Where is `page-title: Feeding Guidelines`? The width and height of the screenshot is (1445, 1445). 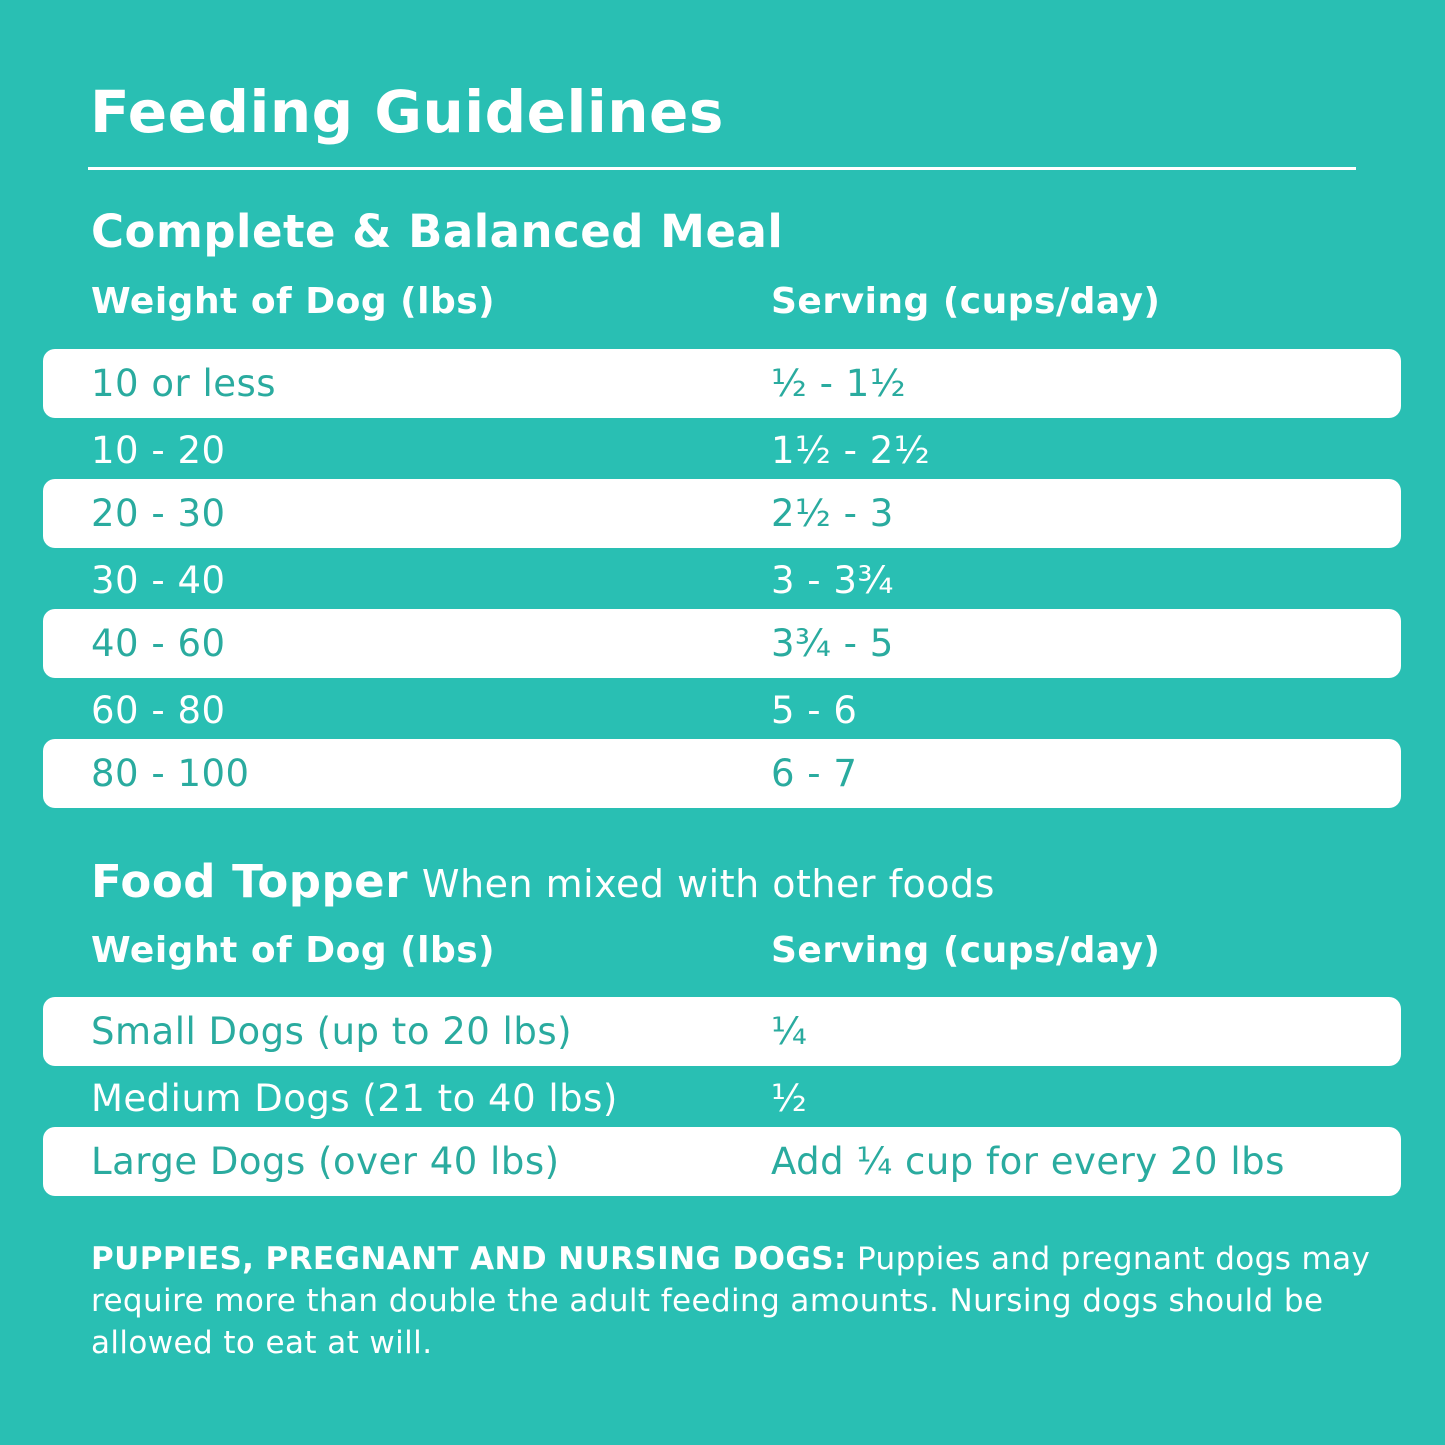
page-title: Feeding Guidelines is located at coordinates (407, 112).